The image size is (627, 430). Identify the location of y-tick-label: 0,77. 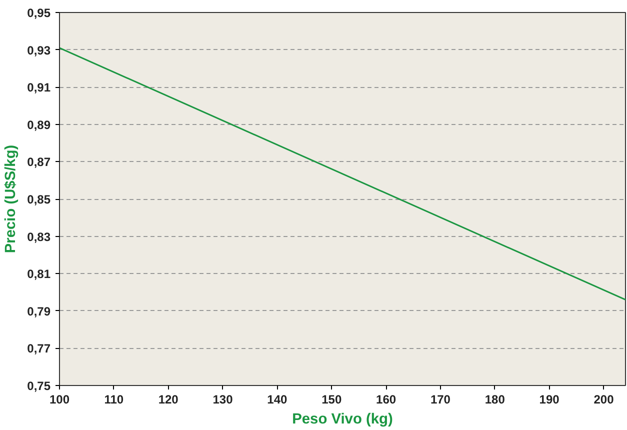
(39, 349).